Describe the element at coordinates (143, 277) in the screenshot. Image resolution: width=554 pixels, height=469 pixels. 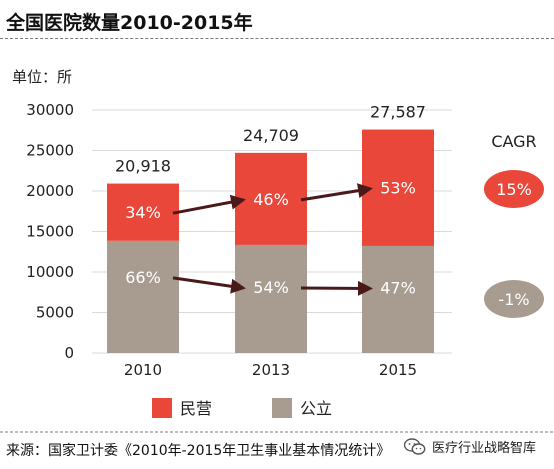
I see `public-share-label: 66%` at that location.